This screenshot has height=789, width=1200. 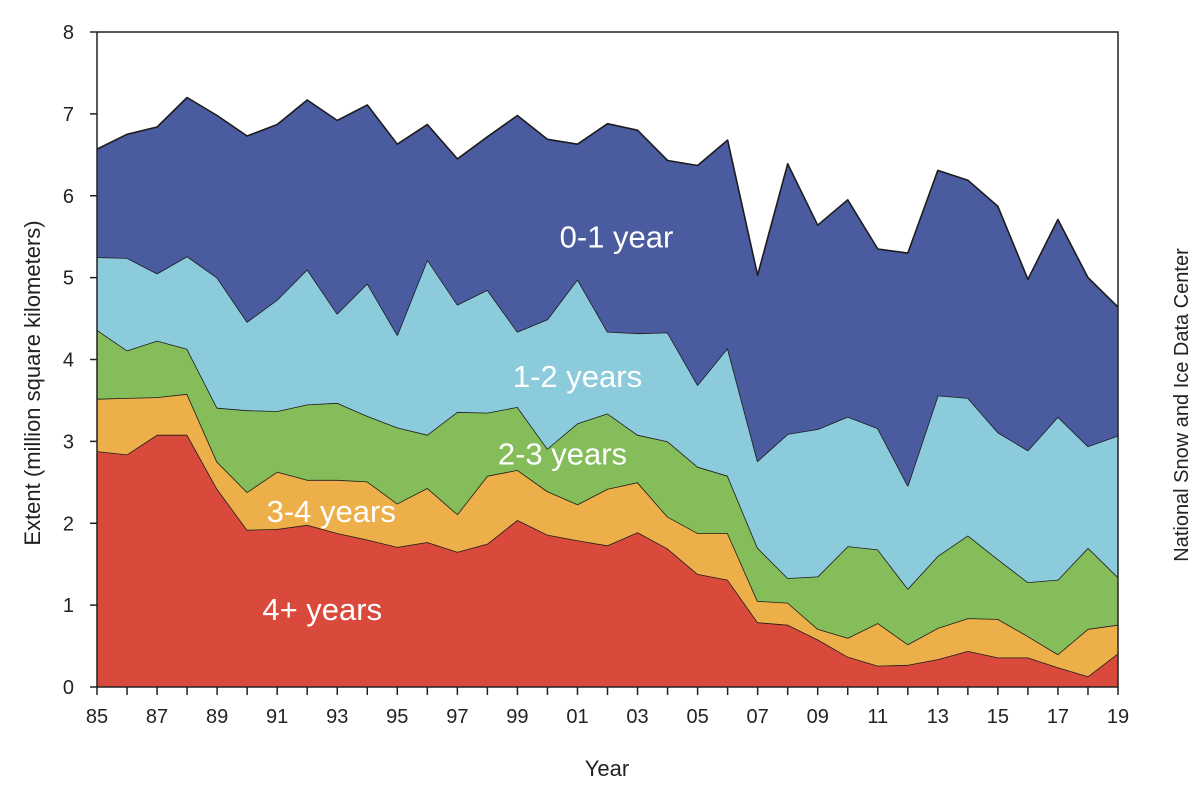 What do you see at coordinates (277, 717) in the screenshot?
I see `x-tick-label: 91` at bounding box center [277, 717].